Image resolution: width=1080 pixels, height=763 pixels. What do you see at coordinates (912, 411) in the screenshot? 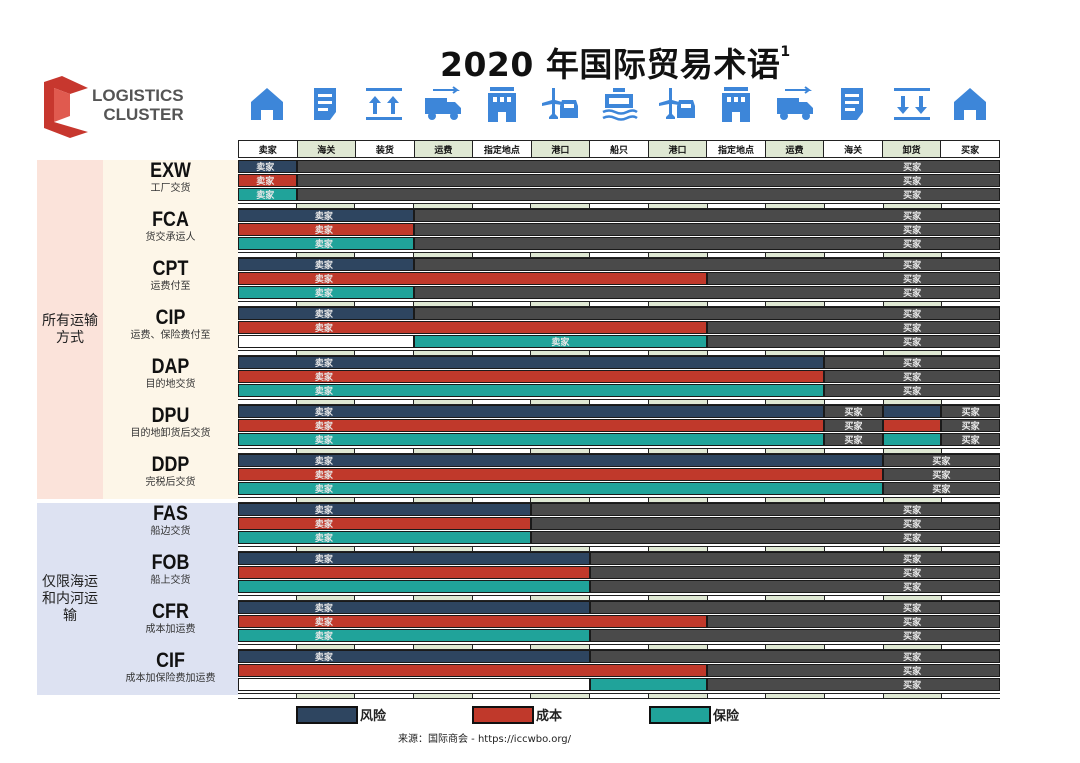
I see `risk-bar-unload` at bounding box center [912, 411].